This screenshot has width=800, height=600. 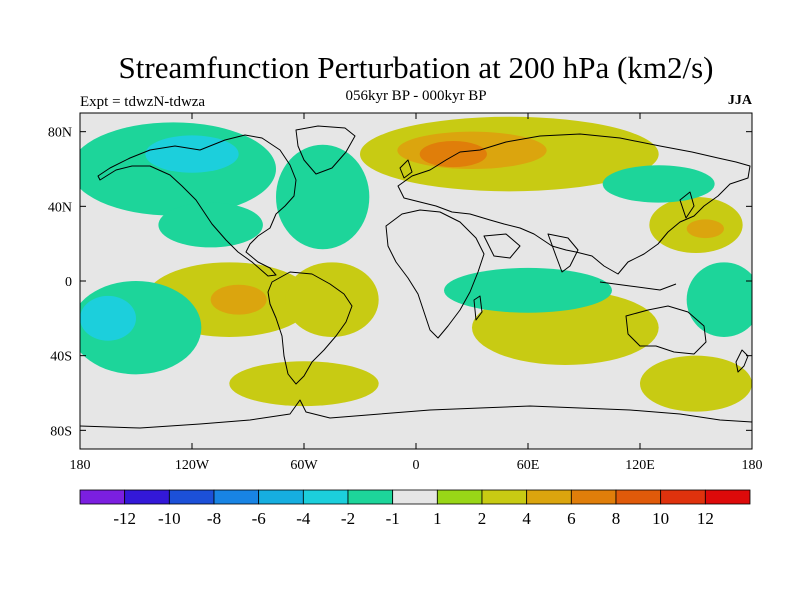 What do you see at coordinates (742, 361) in the screenshot?
I see `new-zealand-coast` at bounding box center [742, 361].